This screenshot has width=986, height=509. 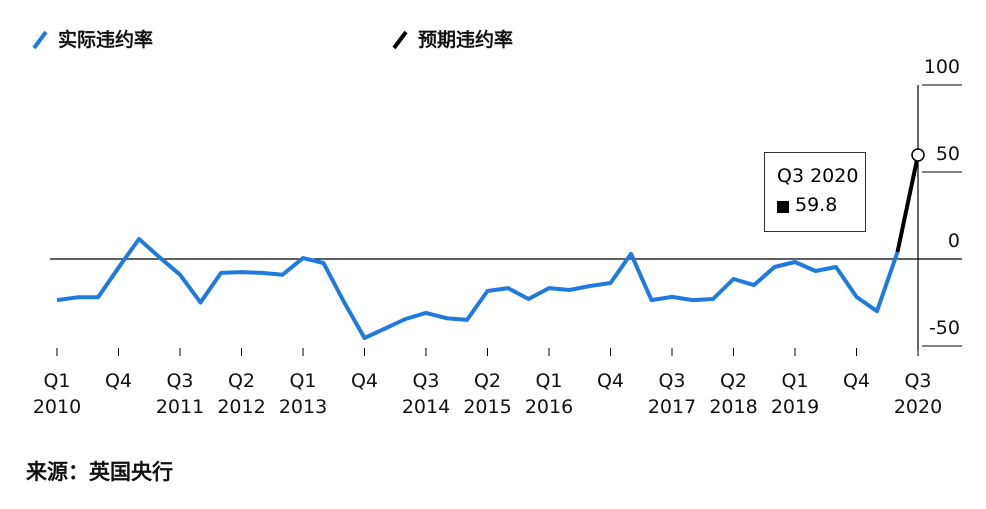 I want to click on y-tick-label: 50, so click(x=948, y=154).